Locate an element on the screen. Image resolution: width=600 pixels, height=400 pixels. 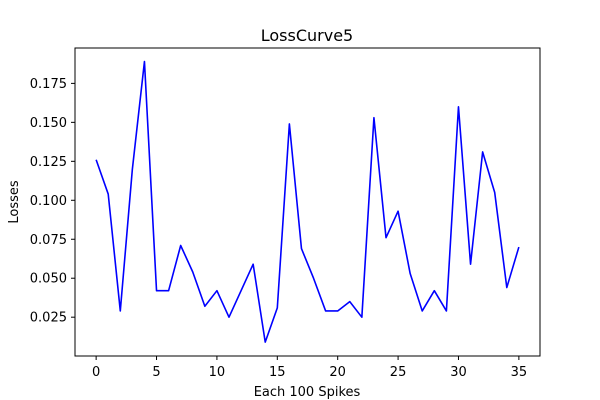
x-tick-label: 25 is located at coordinates (398, 372).